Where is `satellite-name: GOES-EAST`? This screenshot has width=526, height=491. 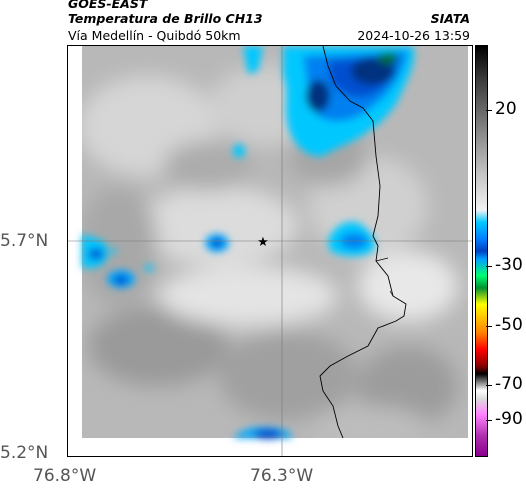 satellite-name: GOES-EAST is located at coordinates (108, 5).